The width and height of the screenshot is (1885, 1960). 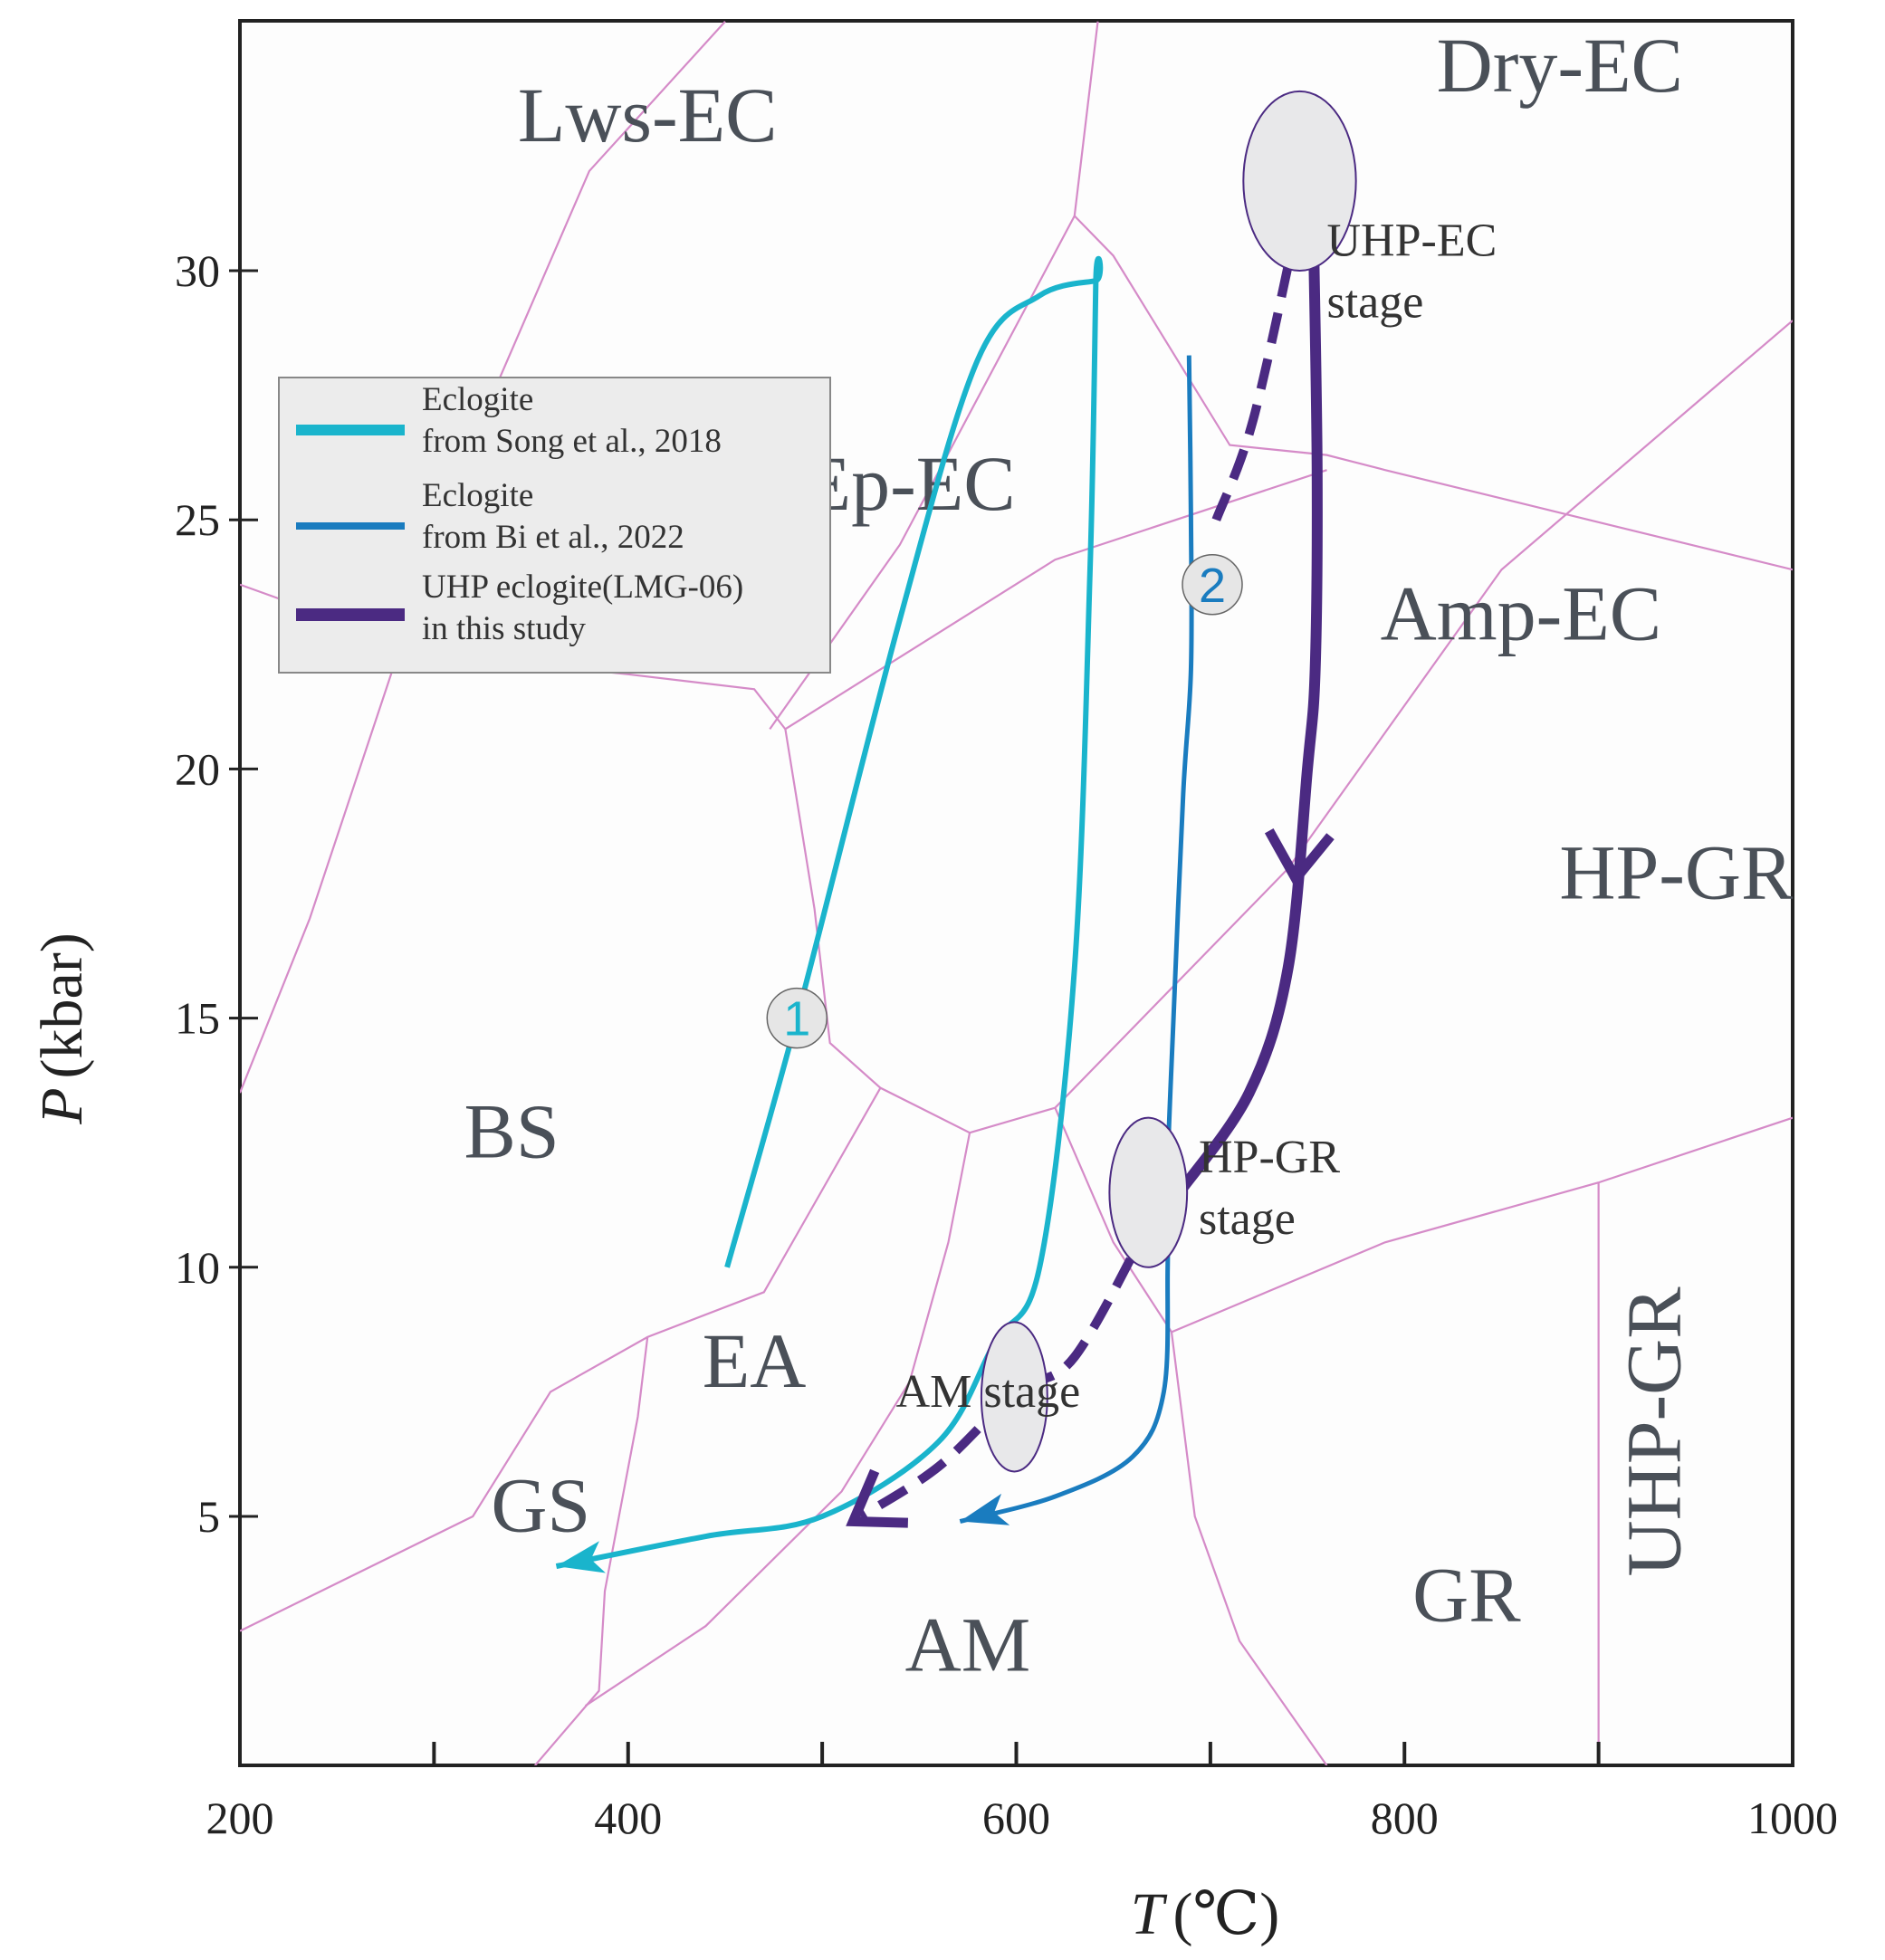 What do you see at coordinates (1412, 240) in the screenshot?
I see `stage-label-uhp-ec: UHP-EC` at bounding box center [1412, 240].